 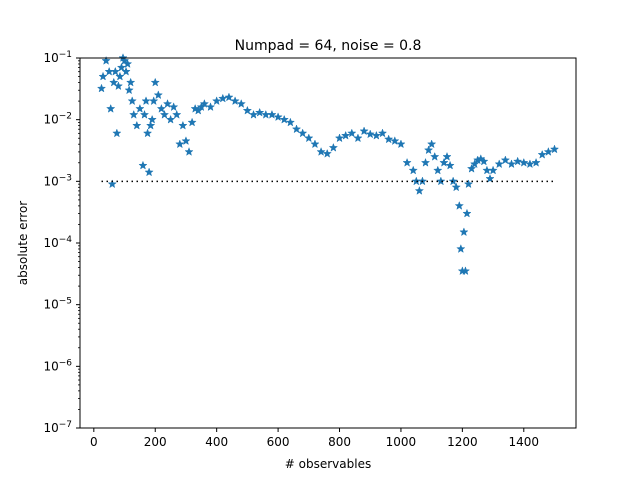 What do you see at coordinates (216, 442) in the screenshot?
I see `x-tick-label: 400` at bounding box center [216, 442].